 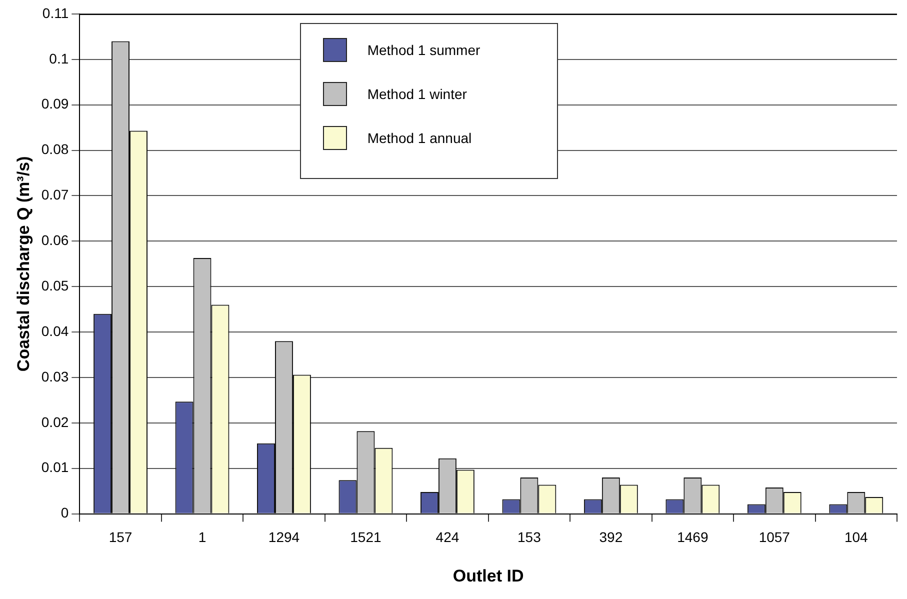 I want to click on y-tick-label: 0, so click(x=64, y=512).